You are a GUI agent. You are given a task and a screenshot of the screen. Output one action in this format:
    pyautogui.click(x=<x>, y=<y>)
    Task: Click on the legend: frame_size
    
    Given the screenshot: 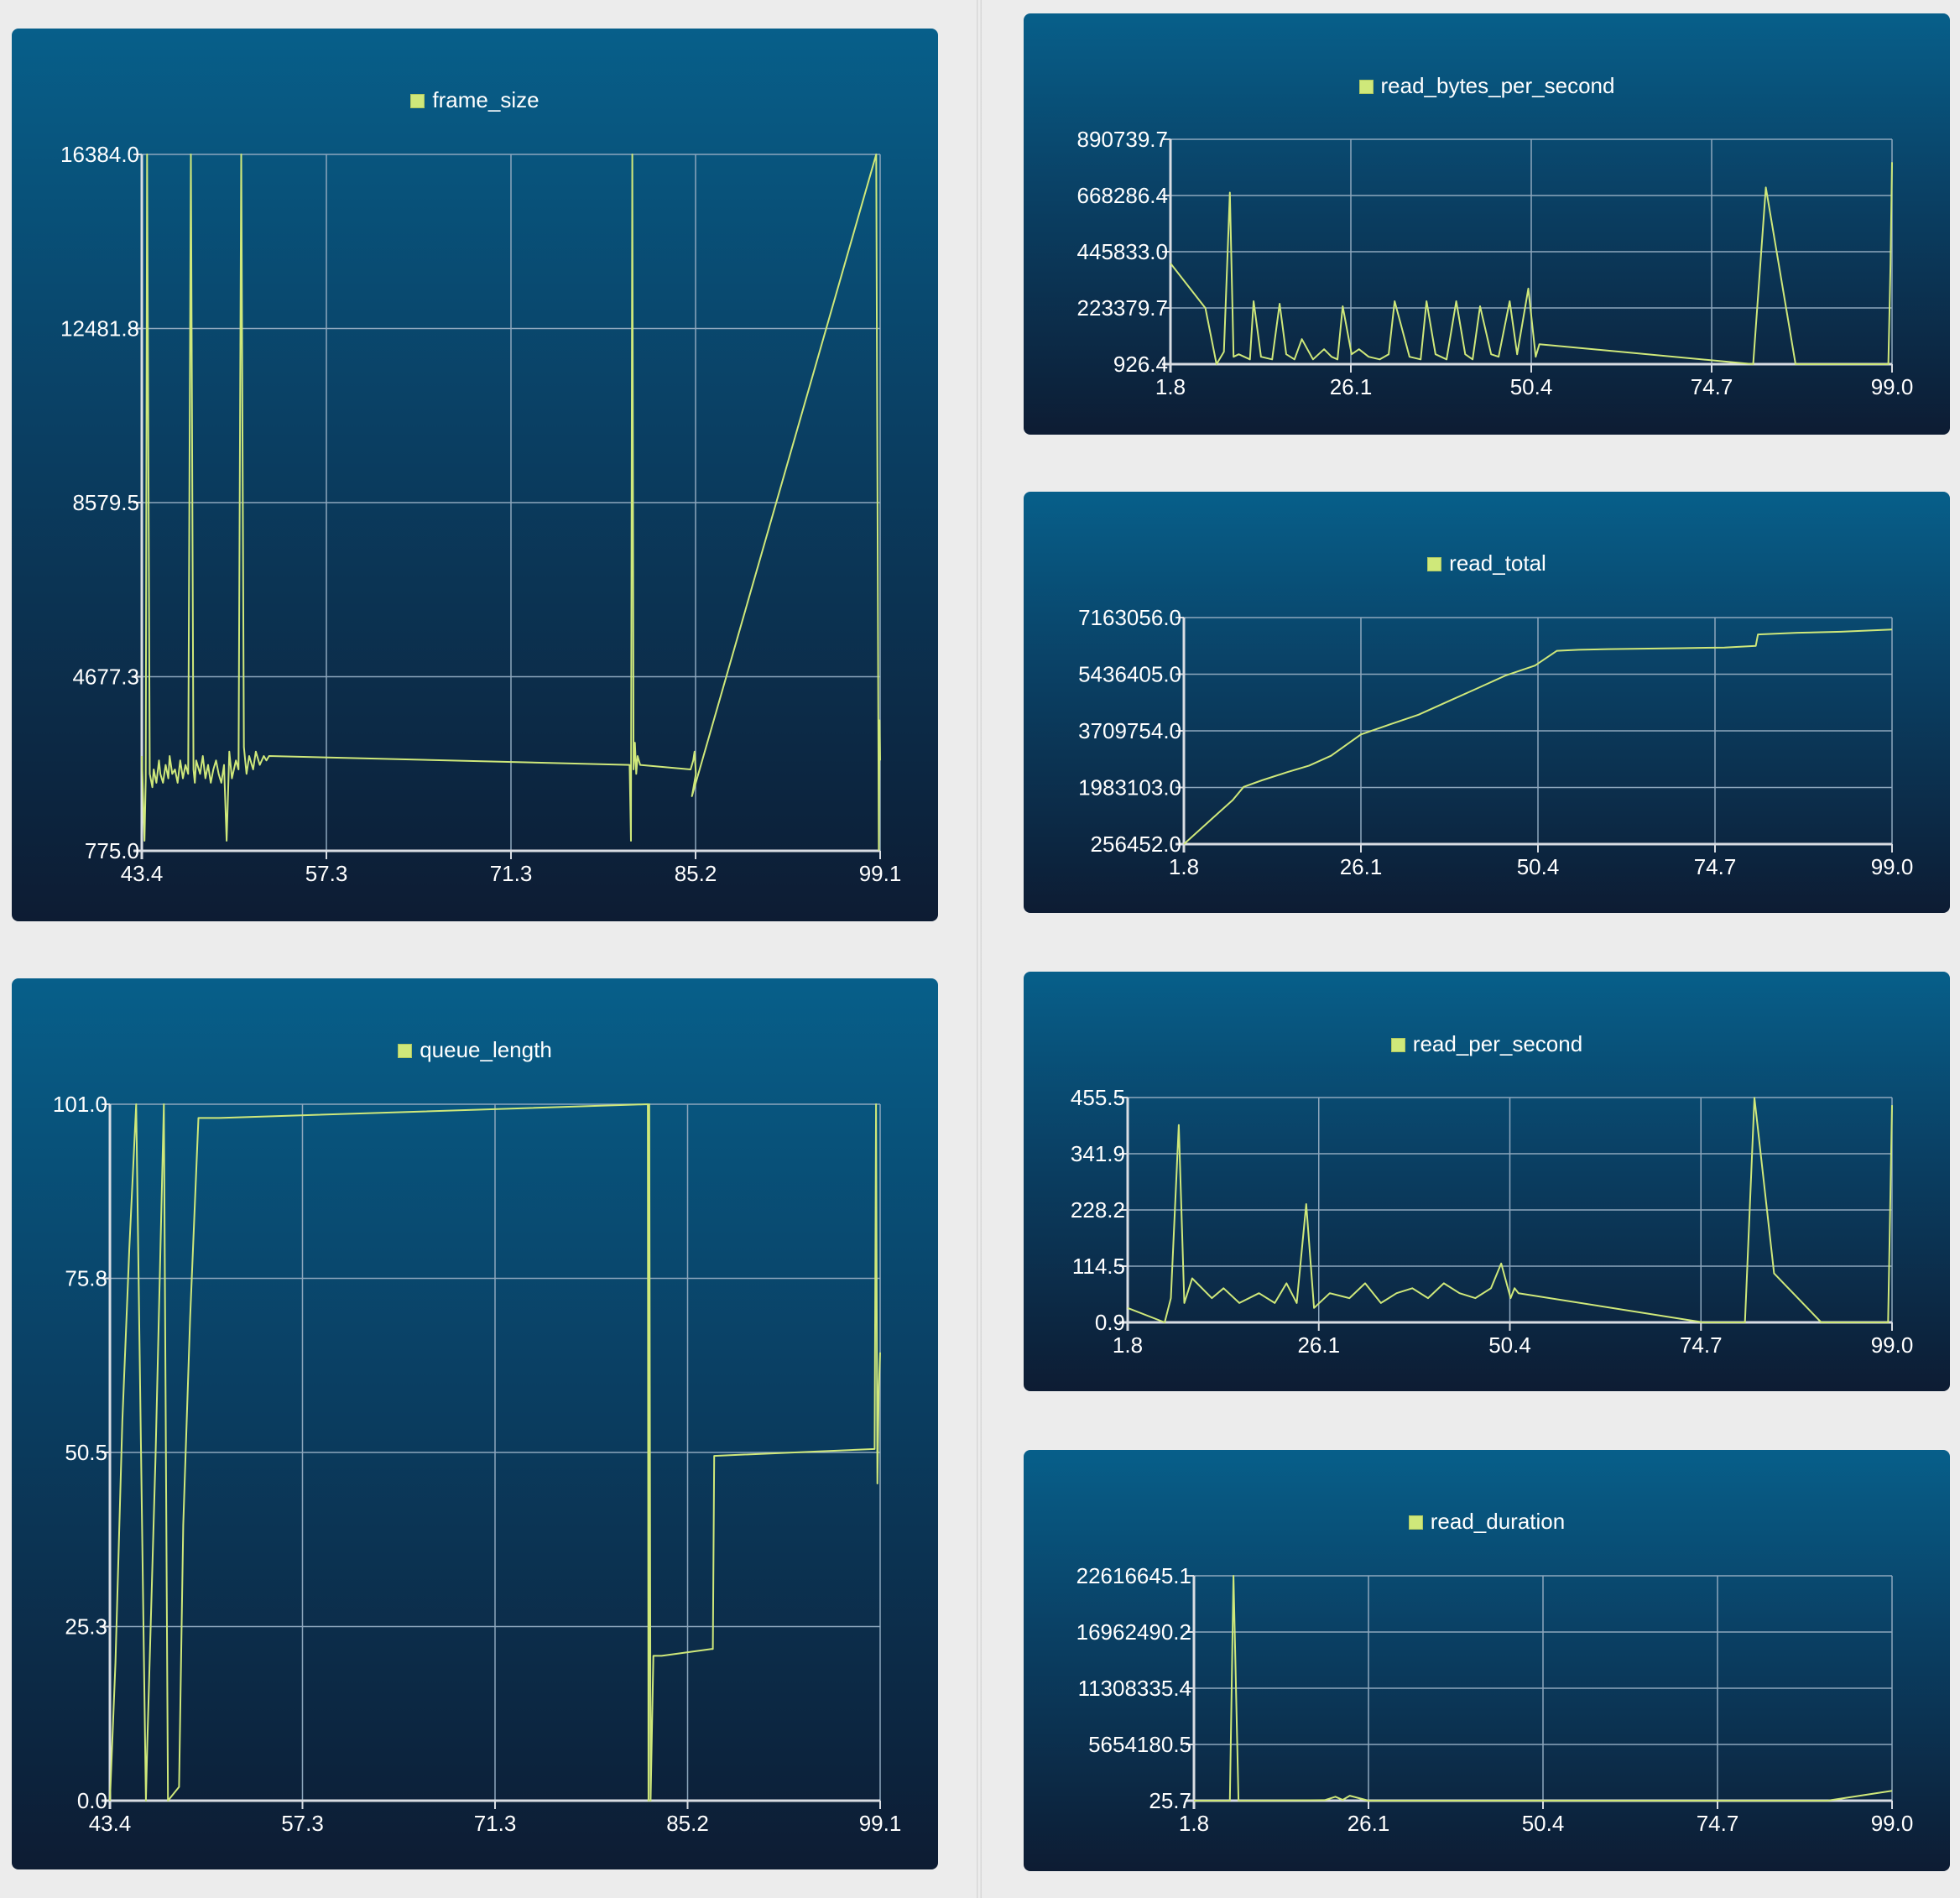 What is the action you would take?
    pyautogui.click(x=475, y=99)
    